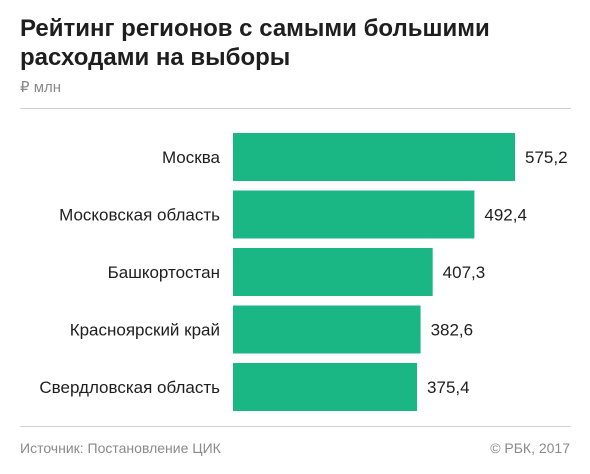 The image size is (590, 474). I want to click on copyright-note: © РБК, 2017, so click(530, 448).